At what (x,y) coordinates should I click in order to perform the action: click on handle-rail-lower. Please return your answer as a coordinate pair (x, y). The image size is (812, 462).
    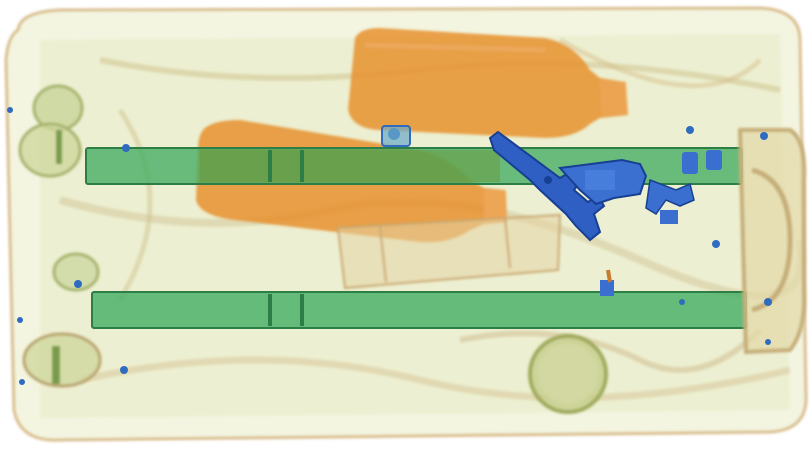
    Looking at the image, I should click on (419, 299).